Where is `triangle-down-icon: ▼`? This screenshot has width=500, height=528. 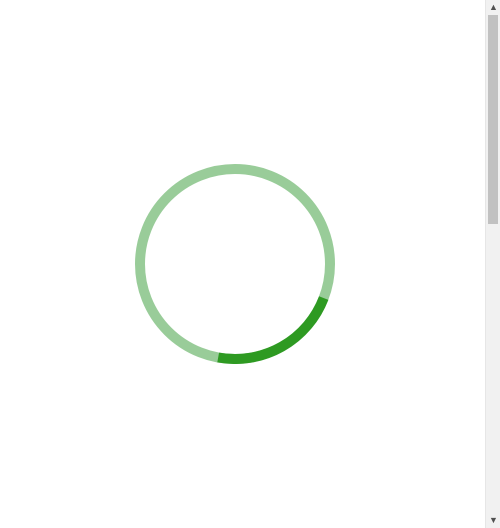 triangle-down-icon: ▼ is located at coordinates (493, 520).